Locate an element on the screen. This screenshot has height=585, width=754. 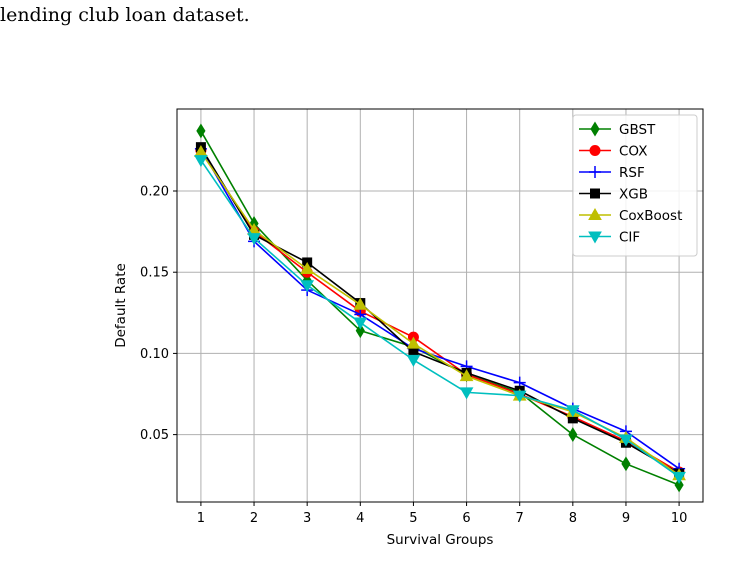
figure-caption: lending club loan dataset. is located at coordinates (125, 15).